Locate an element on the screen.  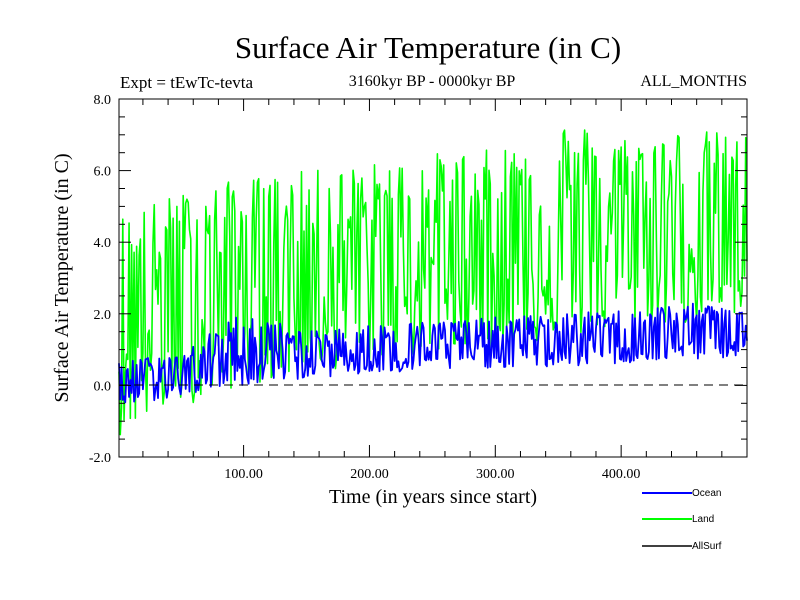
legend-label-land: Land is located at coordinates (703, 519).